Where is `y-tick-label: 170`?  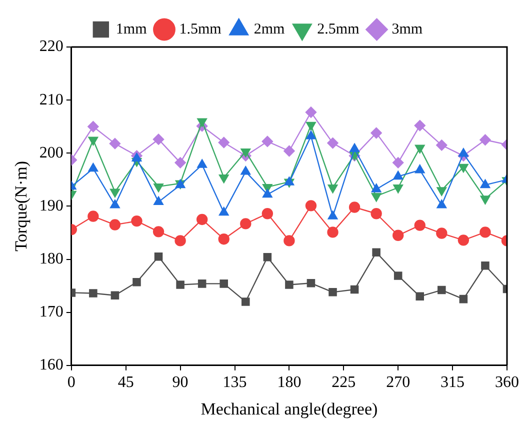
y-tick-label: 170 is located at coordinates (51, 312).